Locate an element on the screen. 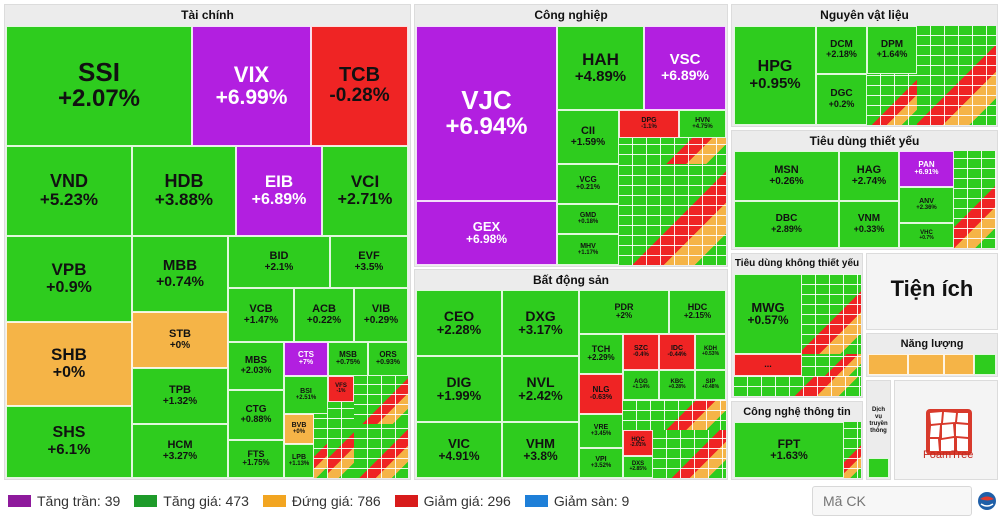  tile-vpi: VPI +3.52% is located at coordinates (601, 463).